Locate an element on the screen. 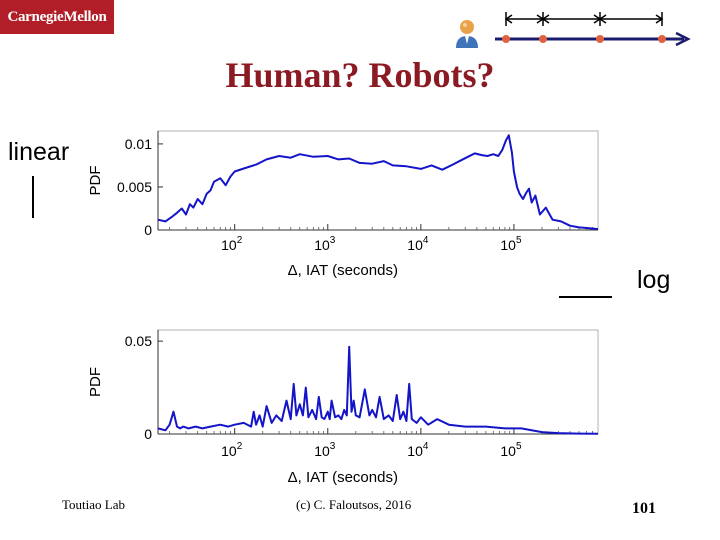 This screenshot has height=540, width=720. log-indicator-bar is located at coordinates (585, 297).